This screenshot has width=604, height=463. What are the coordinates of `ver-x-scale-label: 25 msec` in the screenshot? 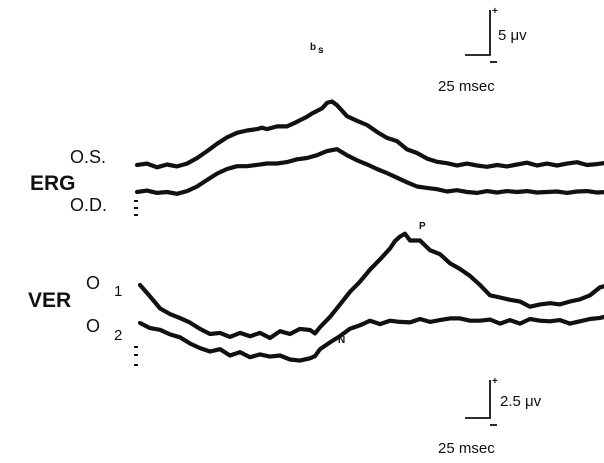 It's located at (466, 448).